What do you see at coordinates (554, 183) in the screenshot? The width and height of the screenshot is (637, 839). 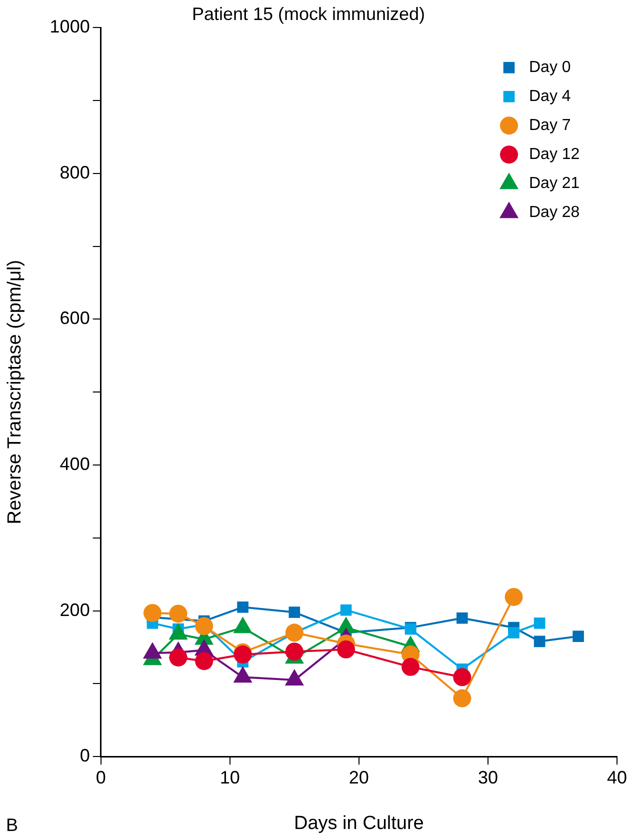 I see `legend-label: Day 21` at bounding box center [554, 183].